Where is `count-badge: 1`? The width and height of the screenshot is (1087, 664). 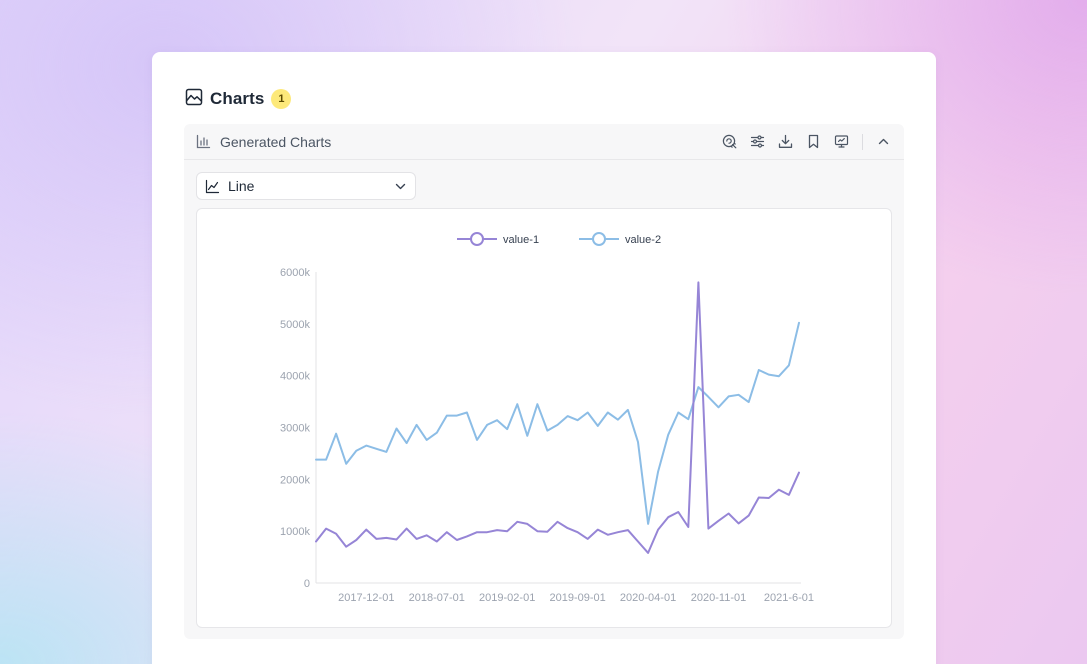 count-badge: 1 is located at coordinates (281, 99).